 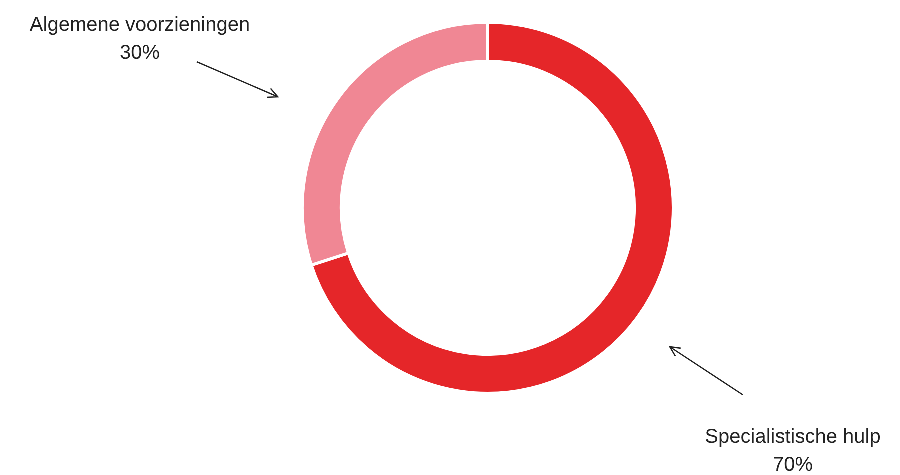 I want to click on slice-label: Algemene voorzieningen, so click(x=140, y=25).